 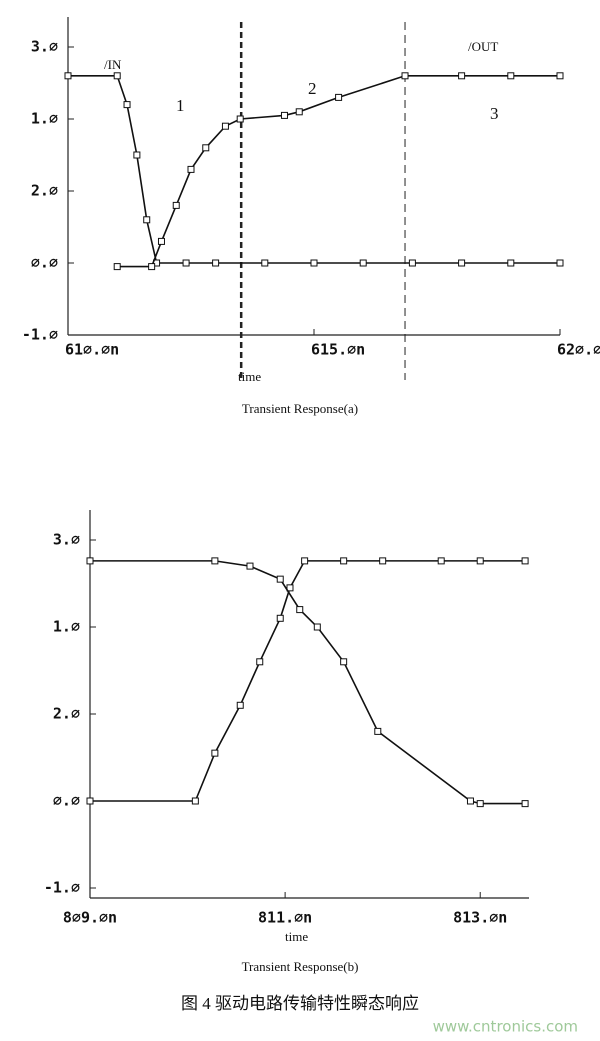 What do you see at coordinates (300, 966) in the screenshot?
I see `chart-title: Transient Response(b)` at bounding box center [300, 966].